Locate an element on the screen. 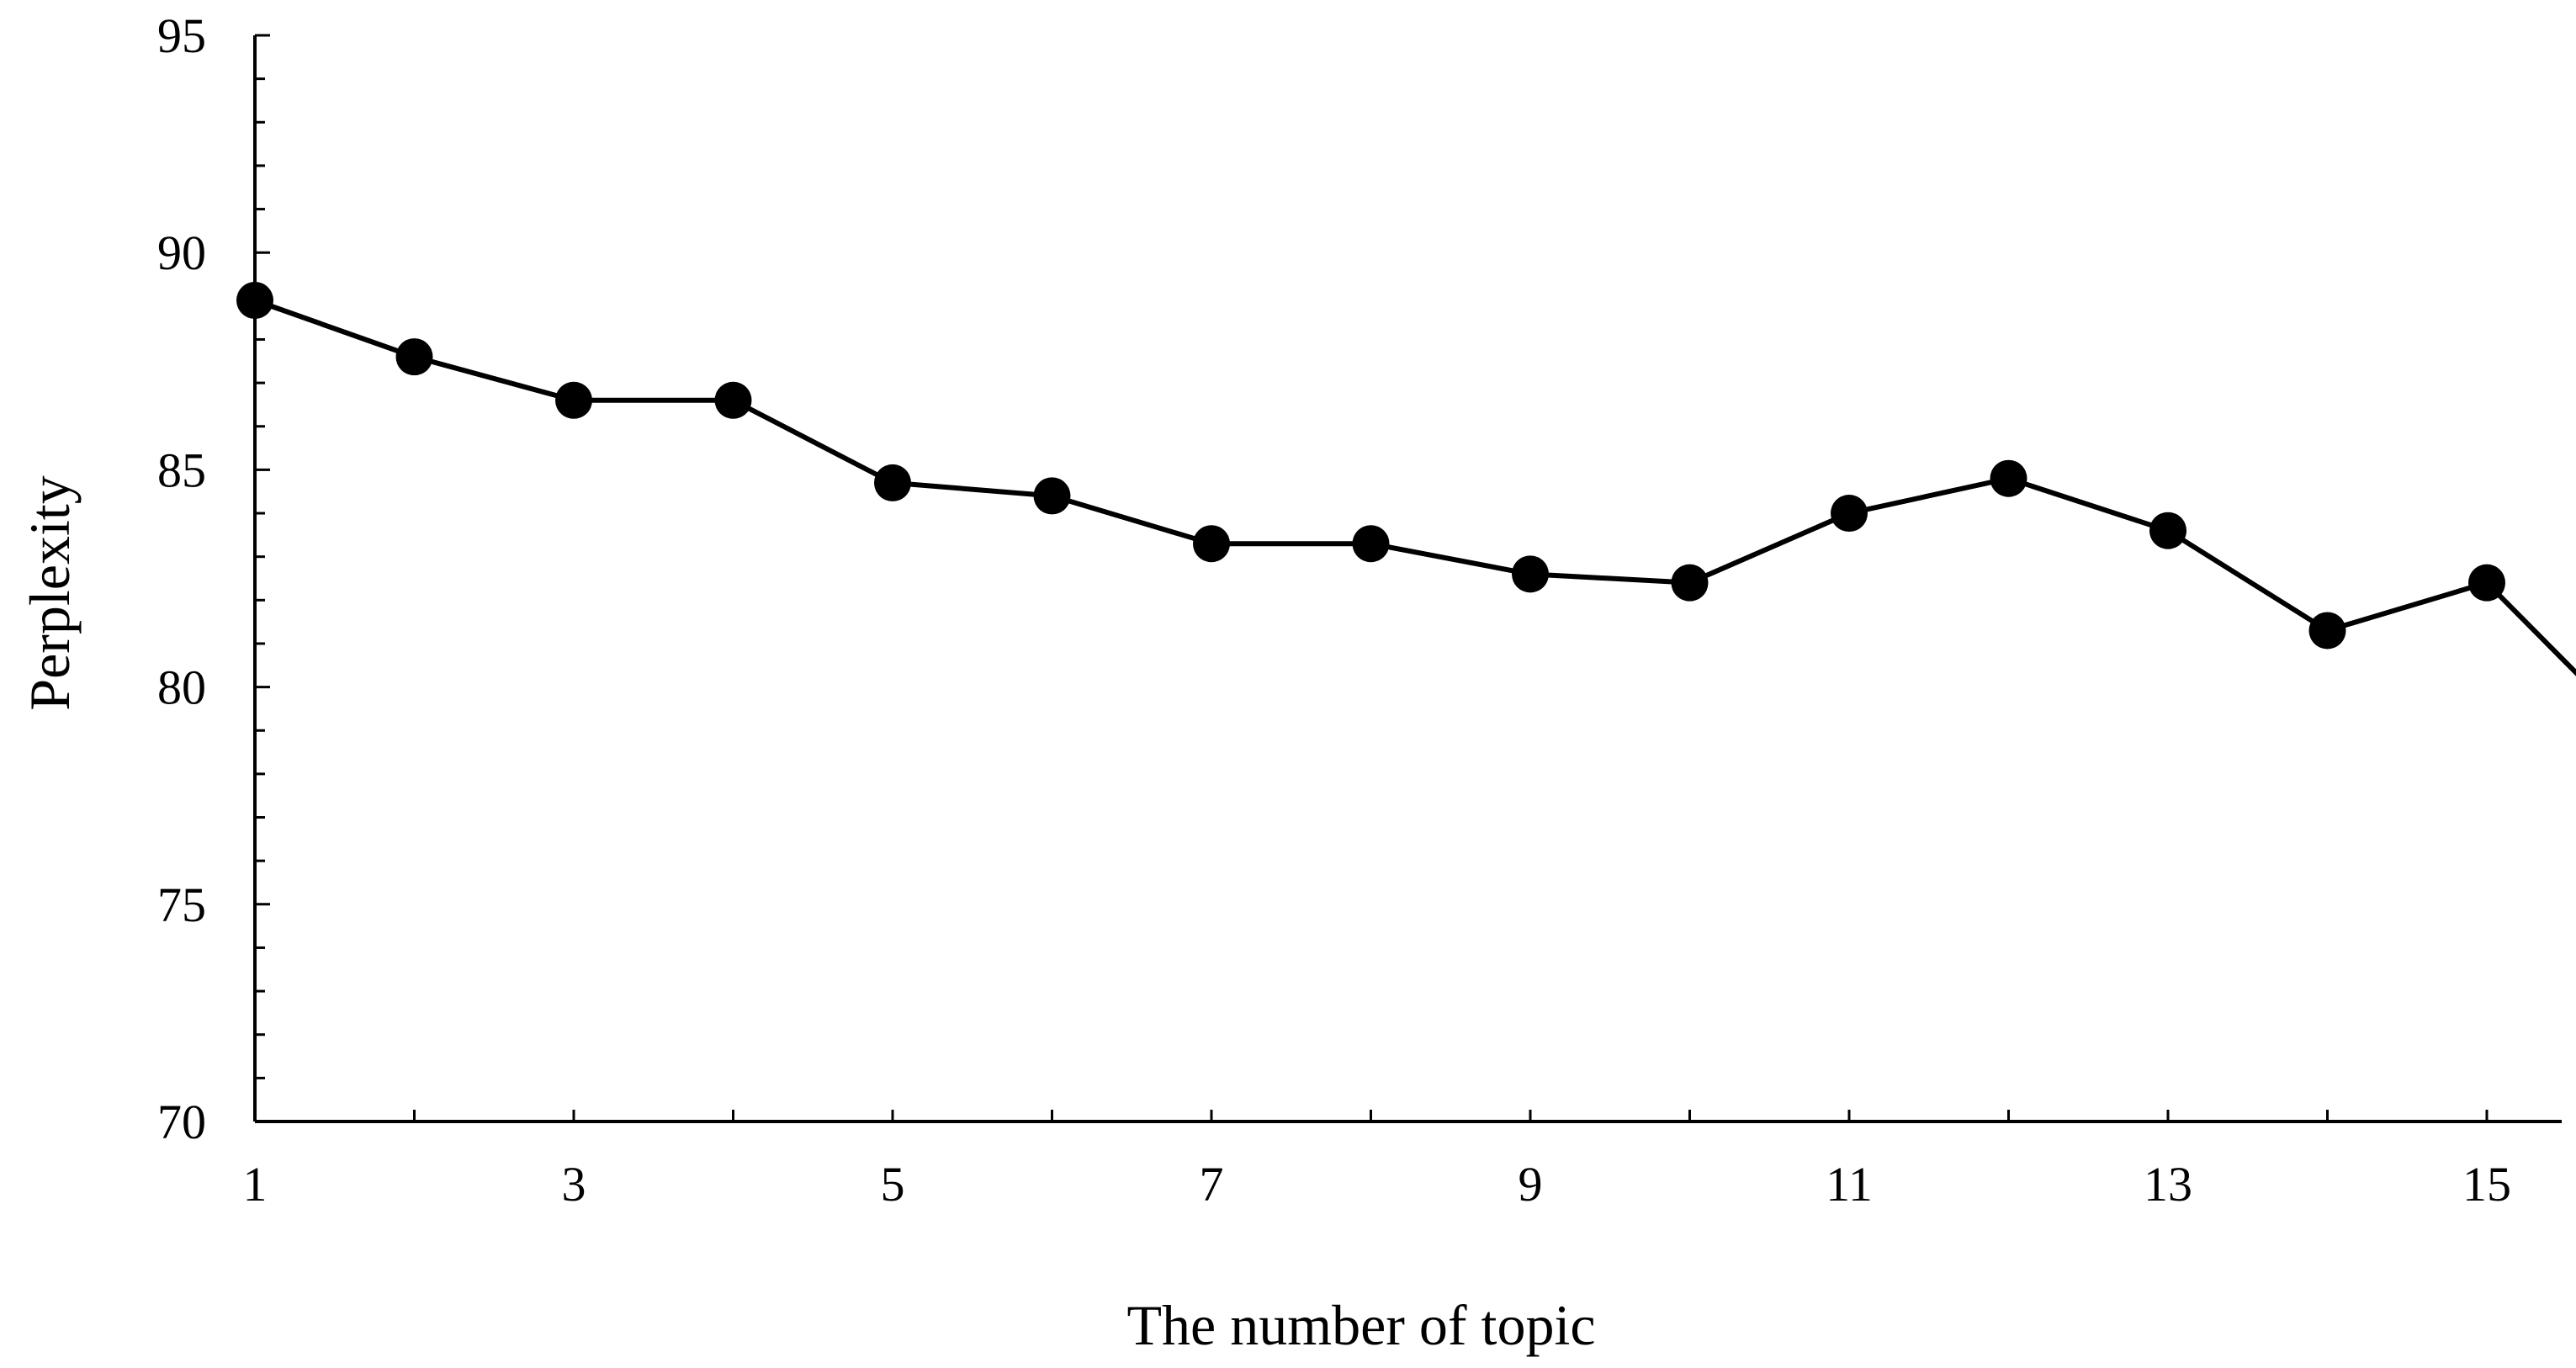 The image size is (2576, 1368). x-tick-label: 7 is located at coordinates (1212, 1184).